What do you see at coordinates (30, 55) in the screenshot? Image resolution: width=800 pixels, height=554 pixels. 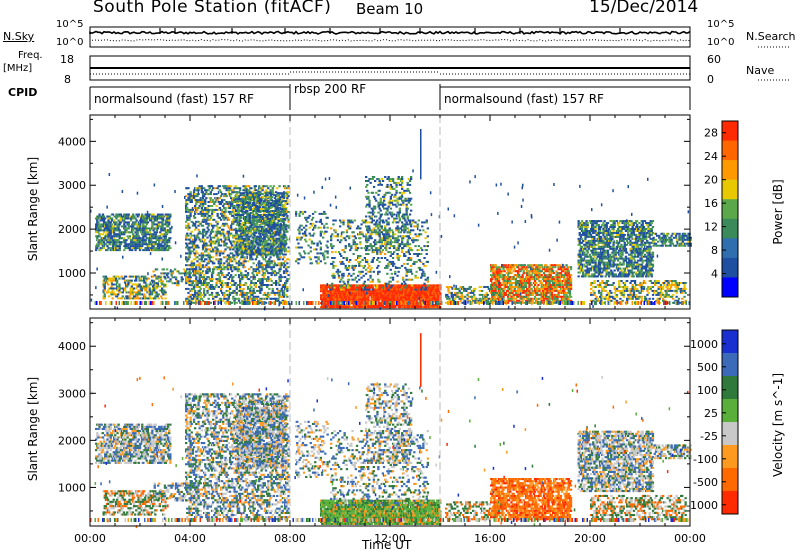 I see `freq-label: Freq.` at bounding box center [30, 55].